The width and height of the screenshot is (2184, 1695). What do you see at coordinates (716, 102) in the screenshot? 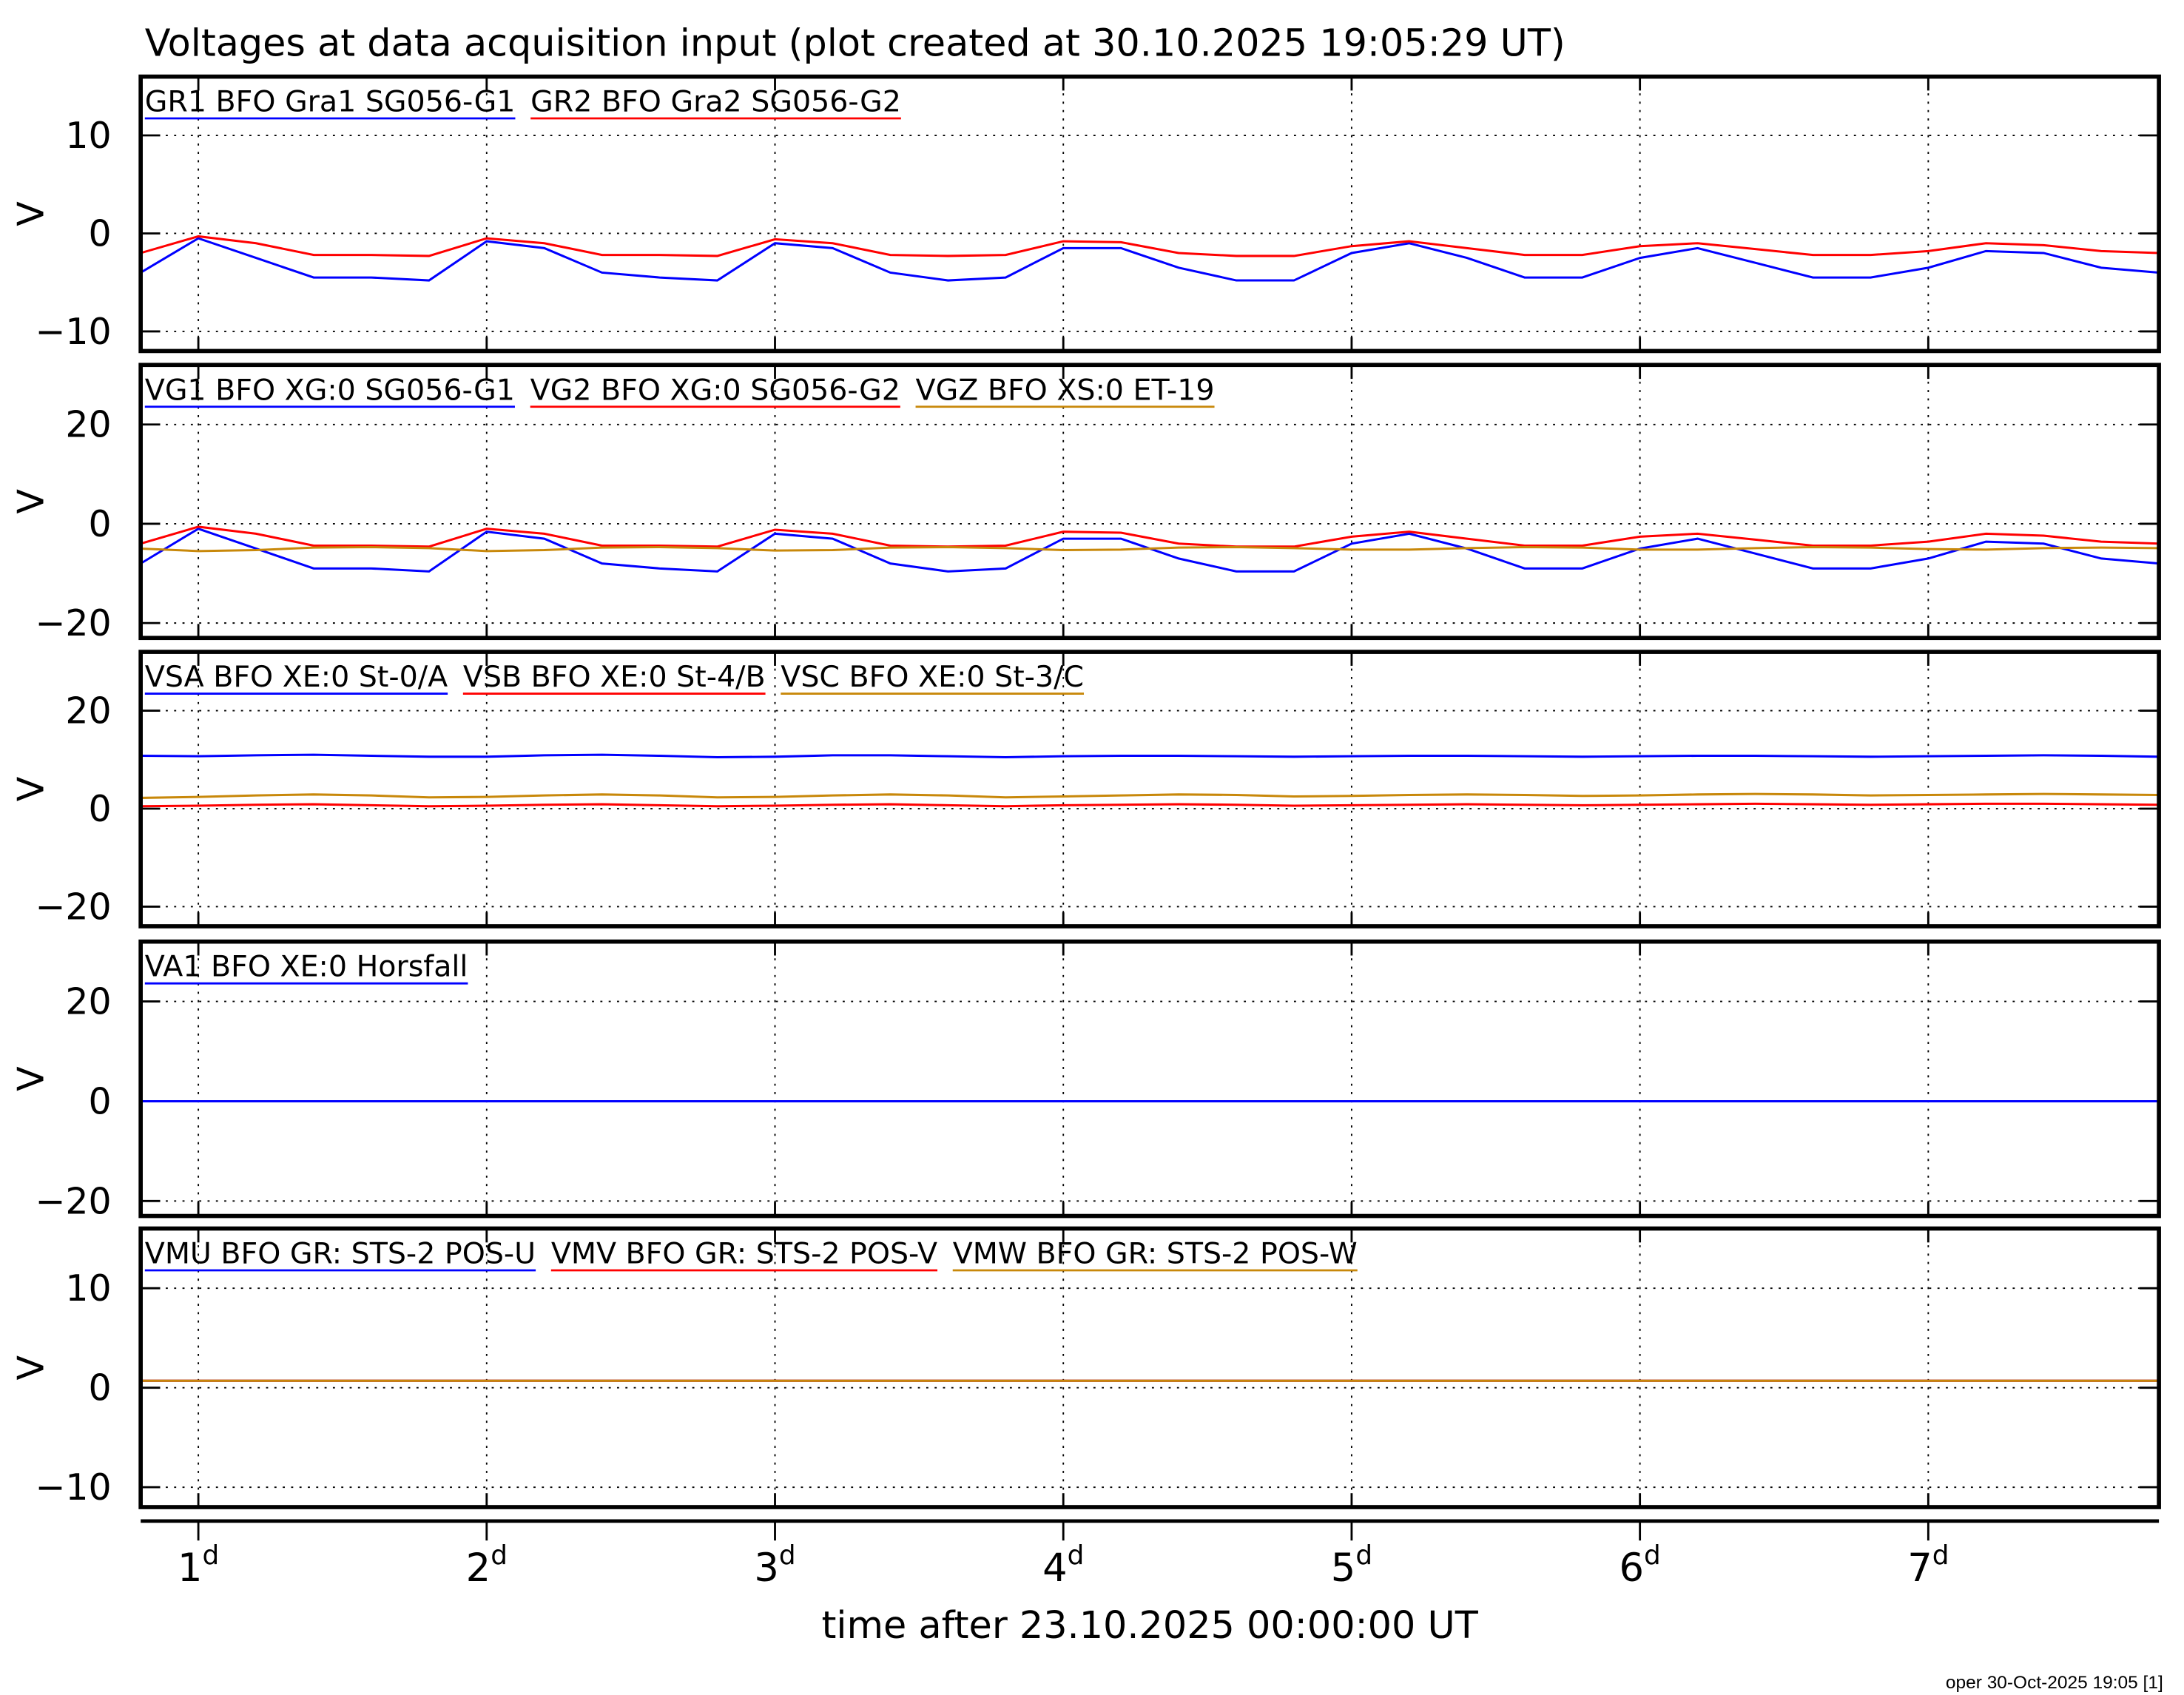
I see `legend-label: GR2 BFO Gra2 SG056-G2` at bounding box center [716, 102].